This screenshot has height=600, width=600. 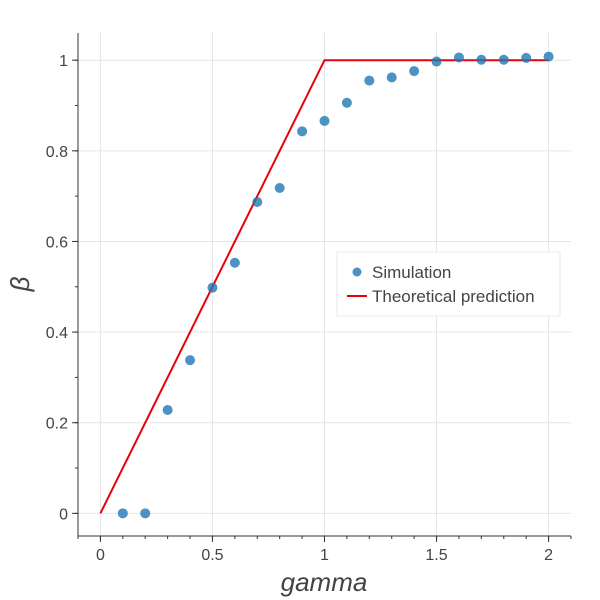 What do you see at coordinates (411, 272) in the screenshot?
I see `legend-label-simulation: Simulation` at bounding box center [411, 272].